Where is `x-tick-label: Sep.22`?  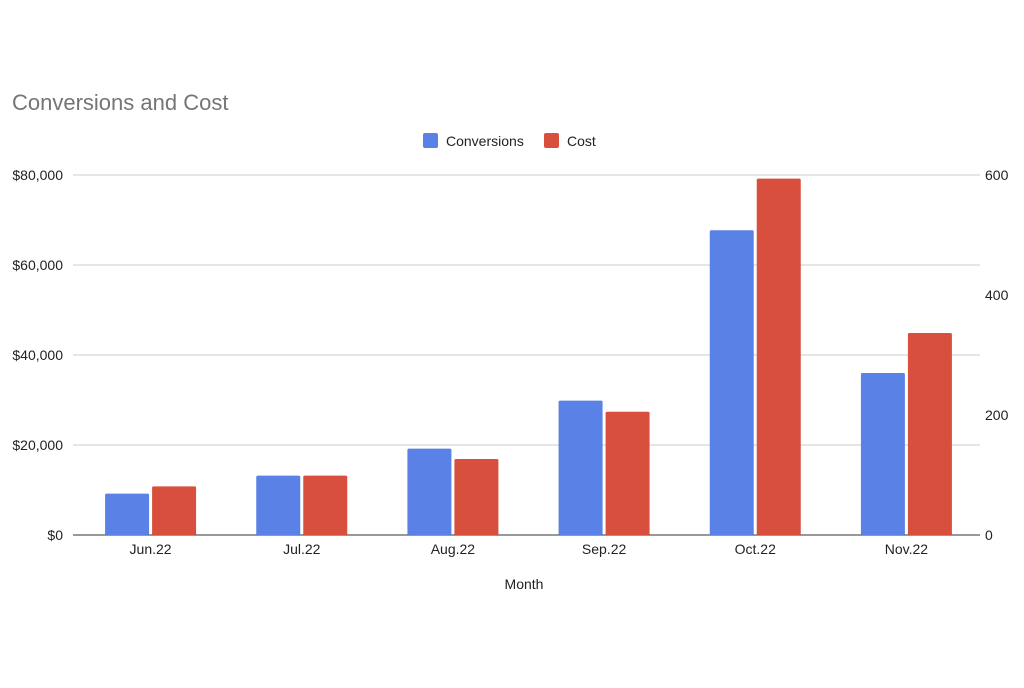 x-tick-label: Sep.22 is located at coordinates (604, 549).